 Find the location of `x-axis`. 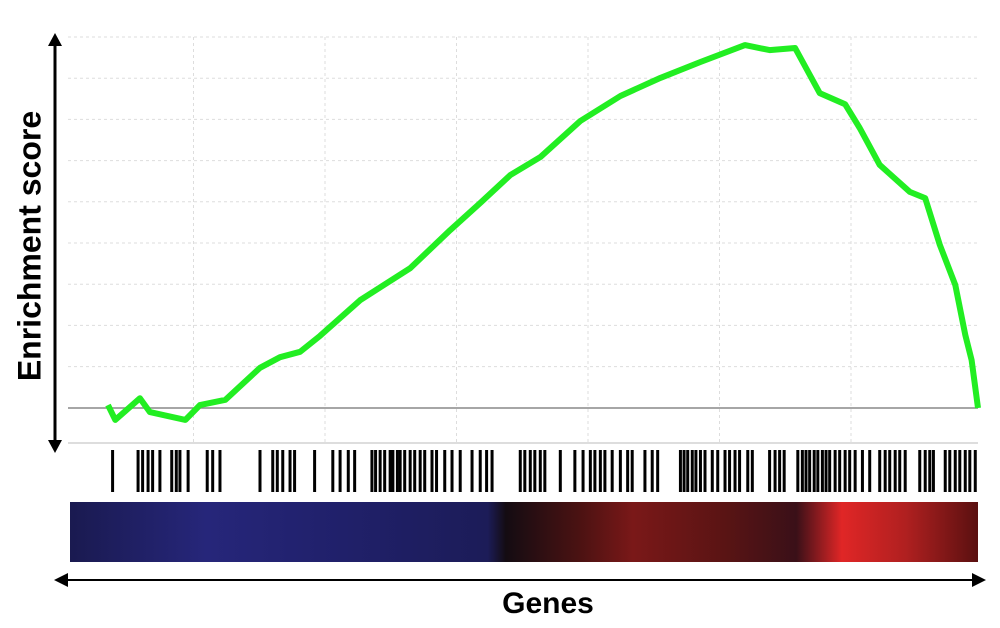

x-axis is located at coordinates (520, 580).